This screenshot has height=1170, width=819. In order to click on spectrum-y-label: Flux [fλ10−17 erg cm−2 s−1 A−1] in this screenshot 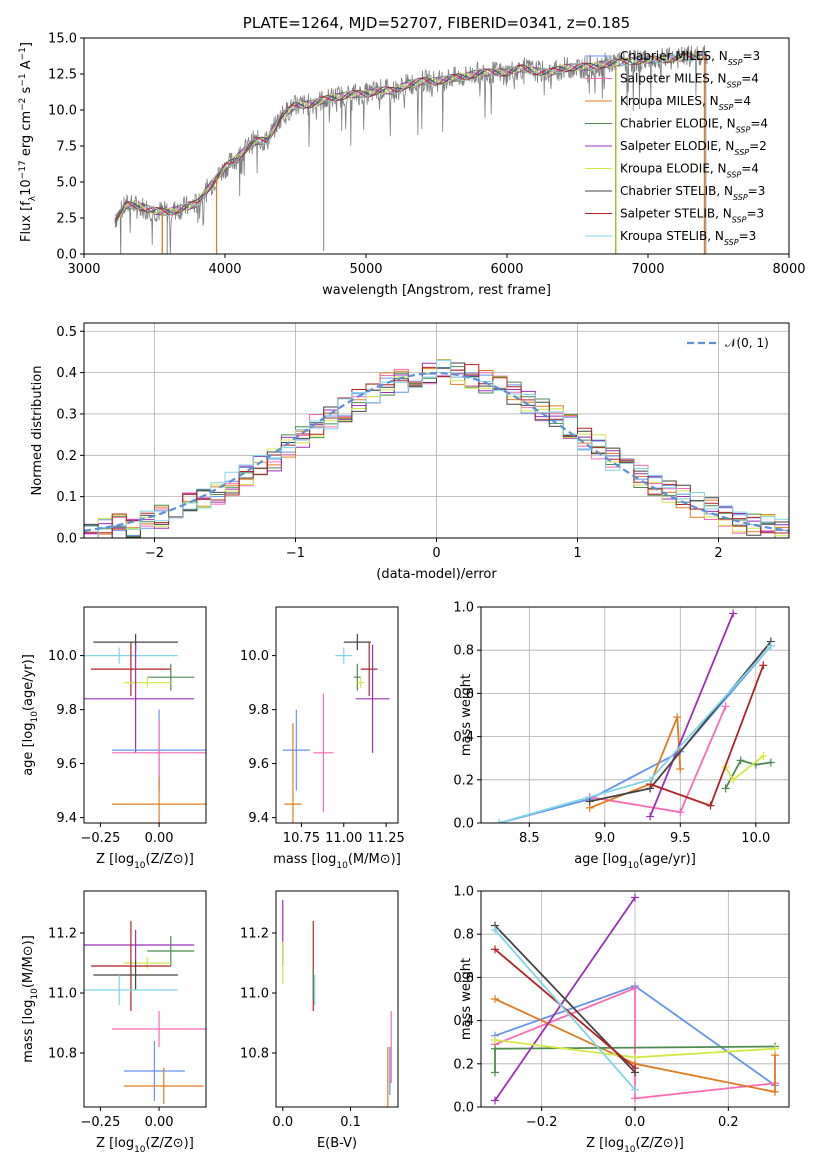, I will do `click(28, 142)`.